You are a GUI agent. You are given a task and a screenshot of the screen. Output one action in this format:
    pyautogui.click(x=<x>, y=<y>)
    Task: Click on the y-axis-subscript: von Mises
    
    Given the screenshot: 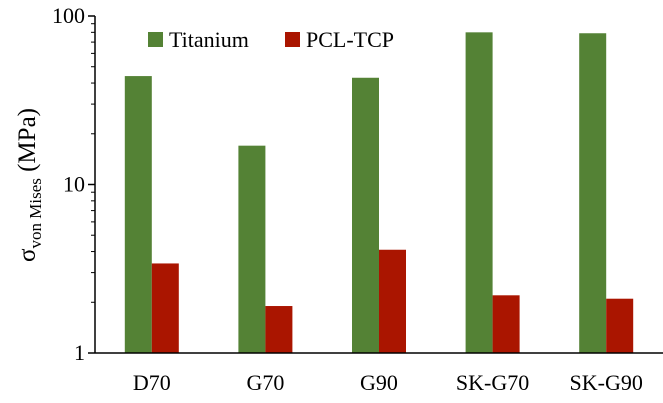 What is the action you would take?
    pyautogui.click(x=35, y=213)
    